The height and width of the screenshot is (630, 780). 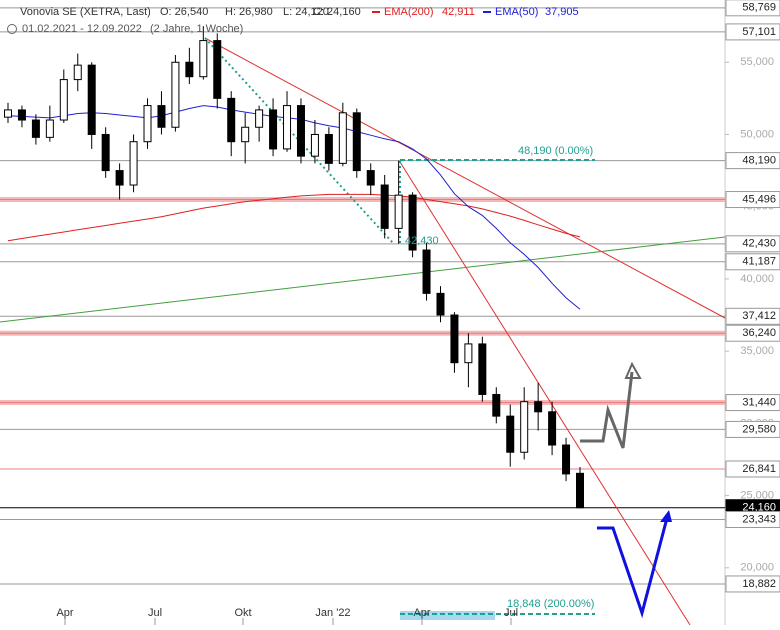 I want to click on y-tick-label: 50,000, so click(x=757, y=134).